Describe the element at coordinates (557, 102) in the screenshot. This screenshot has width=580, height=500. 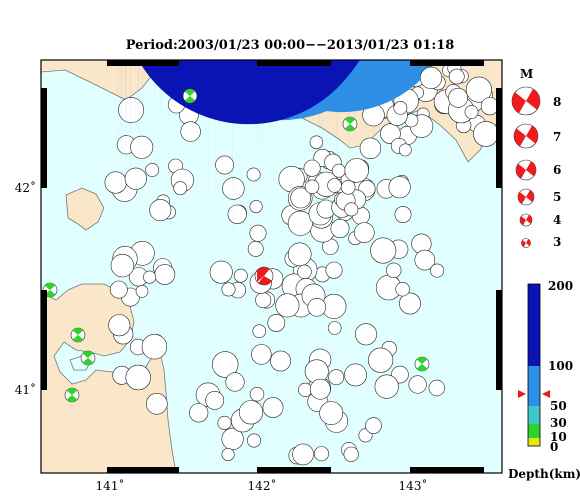
I see `magnitude-8-label: 8` at that location.